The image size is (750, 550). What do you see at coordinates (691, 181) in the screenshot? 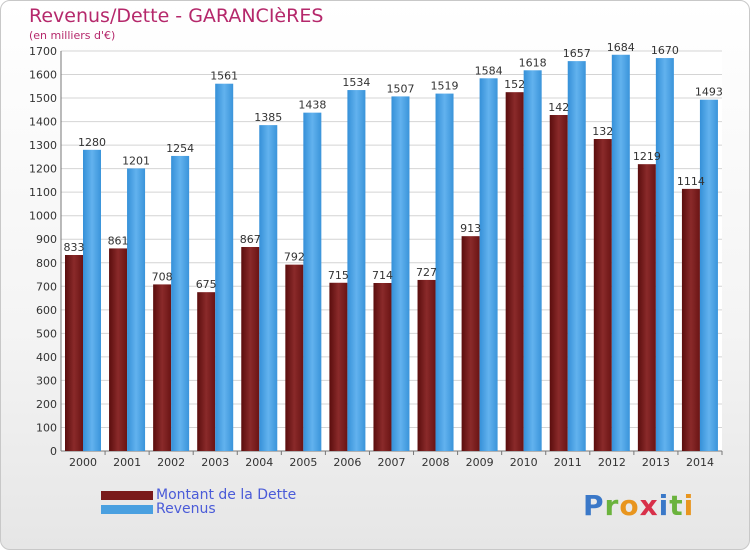
I see `data-label-debt: 1114` at bounding box center [691, 181].